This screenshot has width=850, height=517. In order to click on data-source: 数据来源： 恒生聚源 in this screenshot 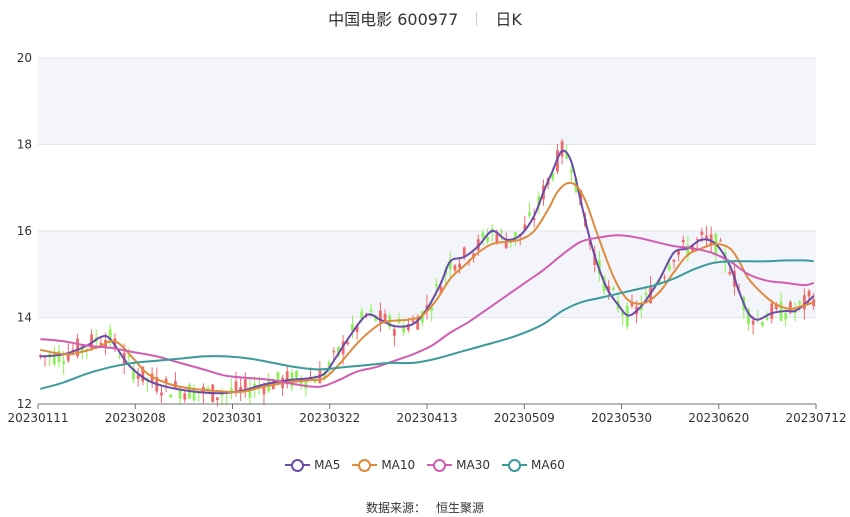, I will do `click(425, 507)`.